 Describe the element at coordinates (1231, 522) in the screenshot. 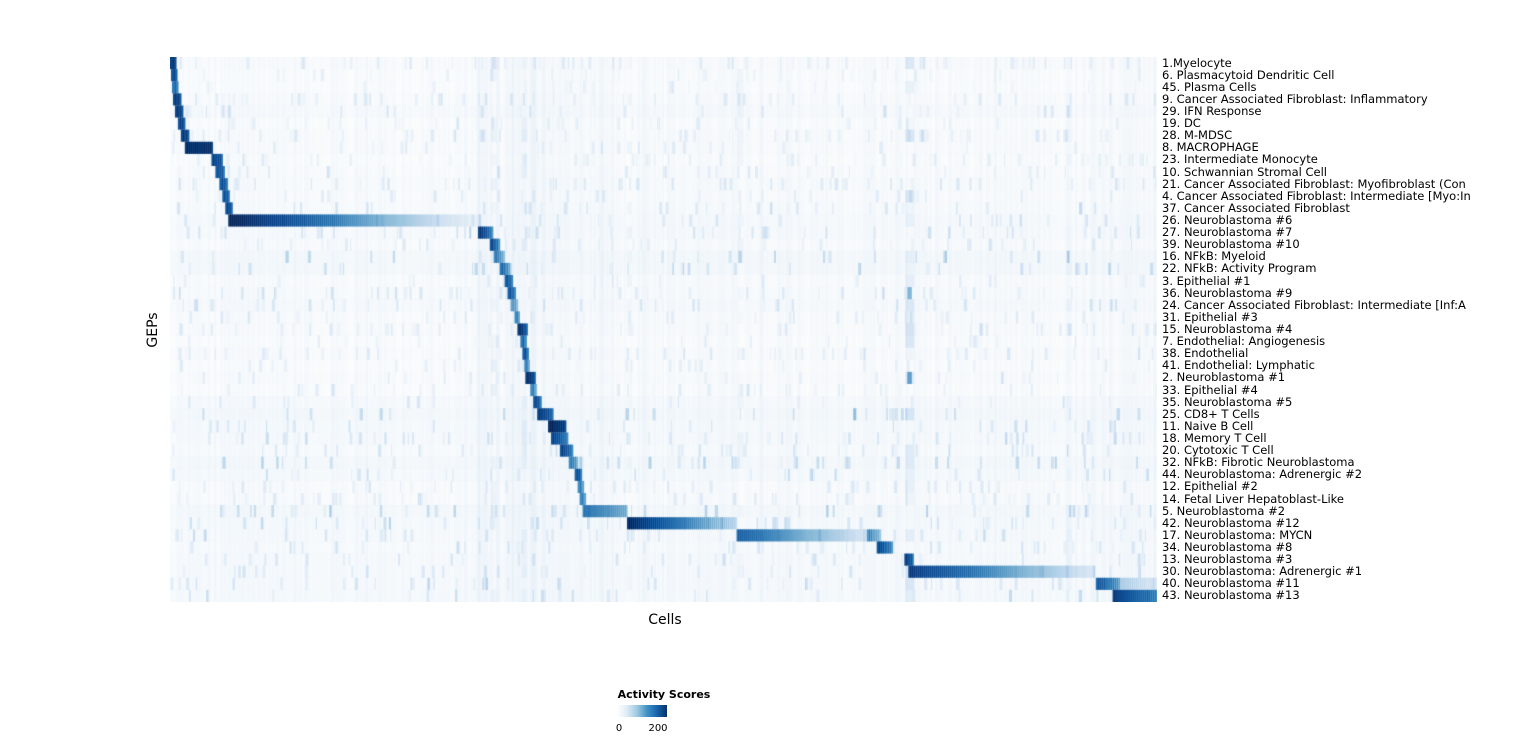

I see `row-label: 42. Neuroblastoma #12` at that location.